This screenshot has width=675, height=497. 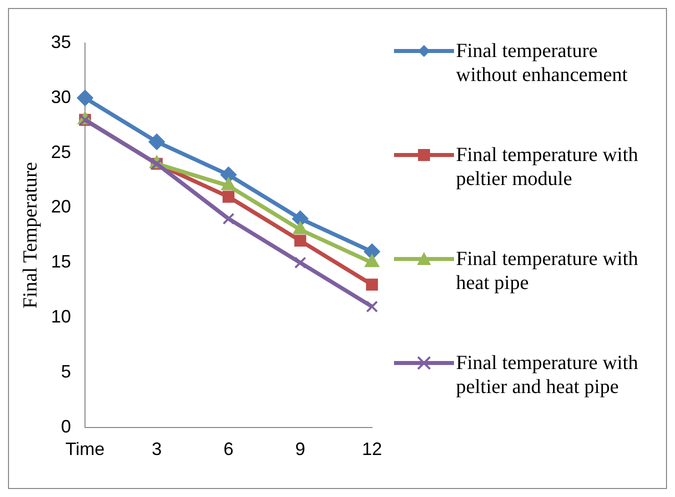 What do you see at coordinates (85, 449) in the screenshot?
I see `x-tick-label: Time` at bounding box center [85, 449].